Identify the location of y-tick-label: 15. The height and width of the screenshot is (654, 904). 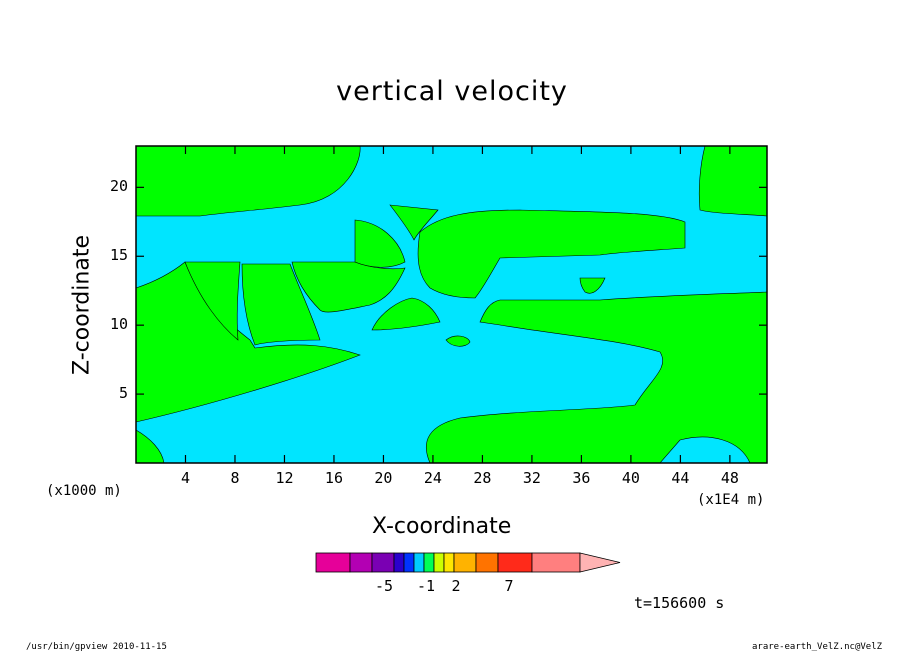
(118, 255).